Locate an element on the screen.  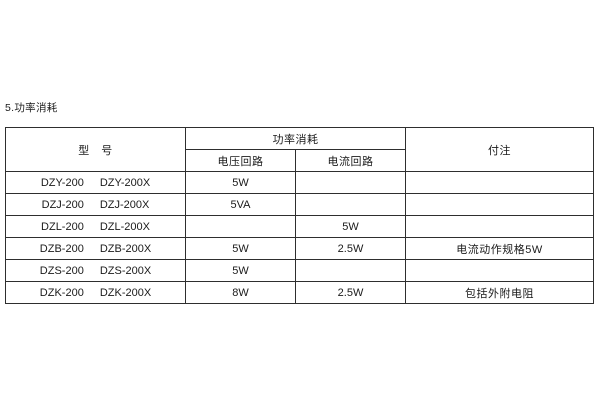
table-row: DZK-200 DZK-200X 8W 2.5W 包括外附电阻 is located at coordinates (299, 292).